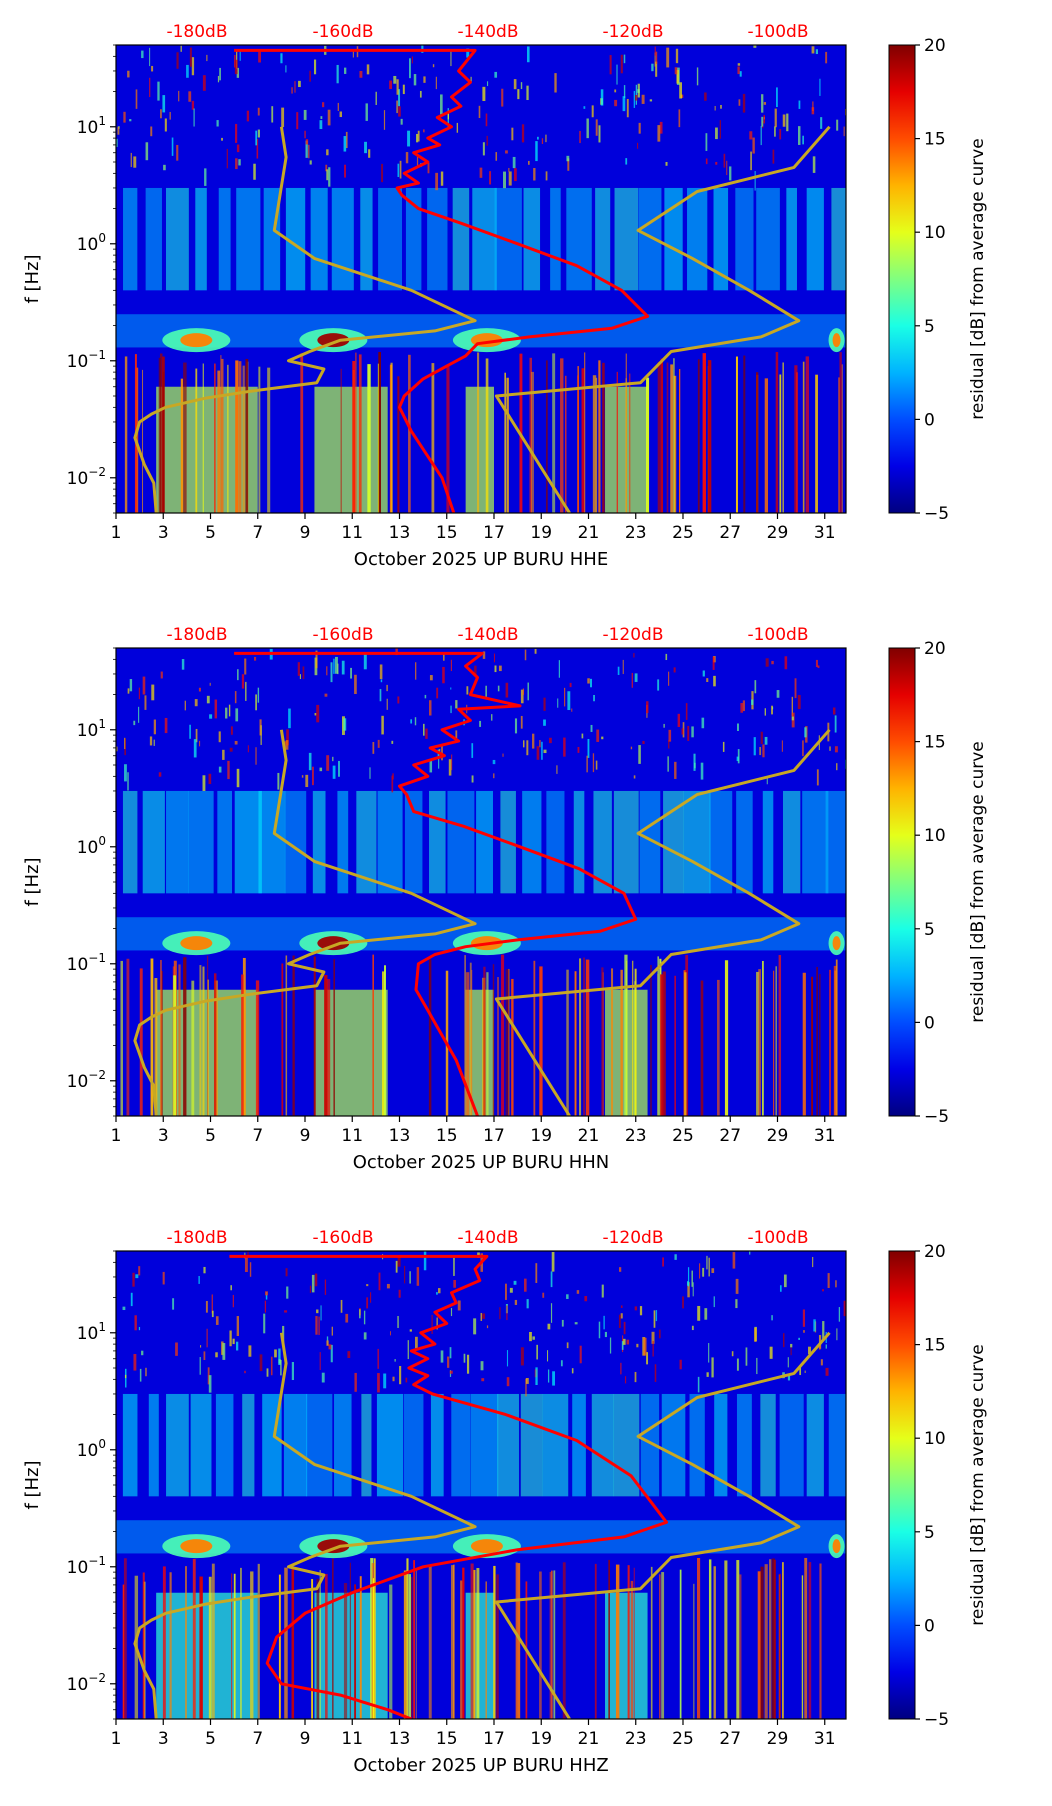  What do you see at coordinates (936, 514) in the screenshot?
I see `colorbar-tick-label: −5` at bounding box center [936, 514].